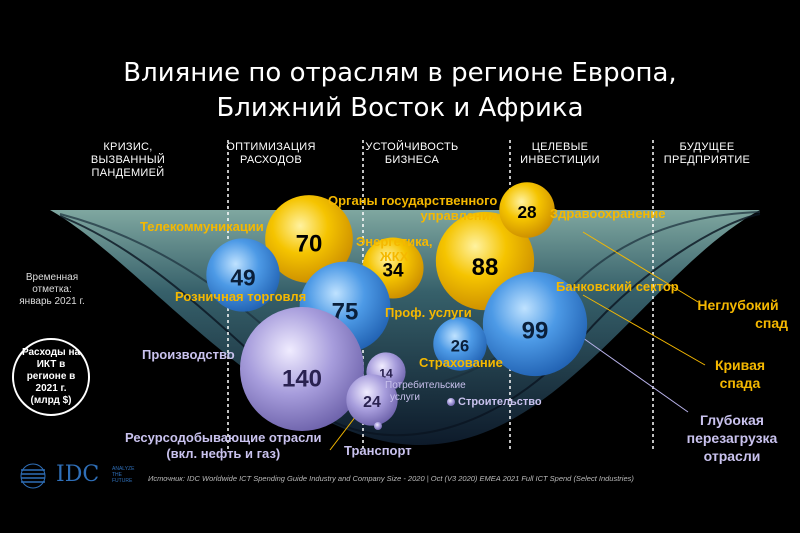 The width and height of the screenshot is (800, 533). I want to click on label-government: Органы государственного управления, so click(412, 208).